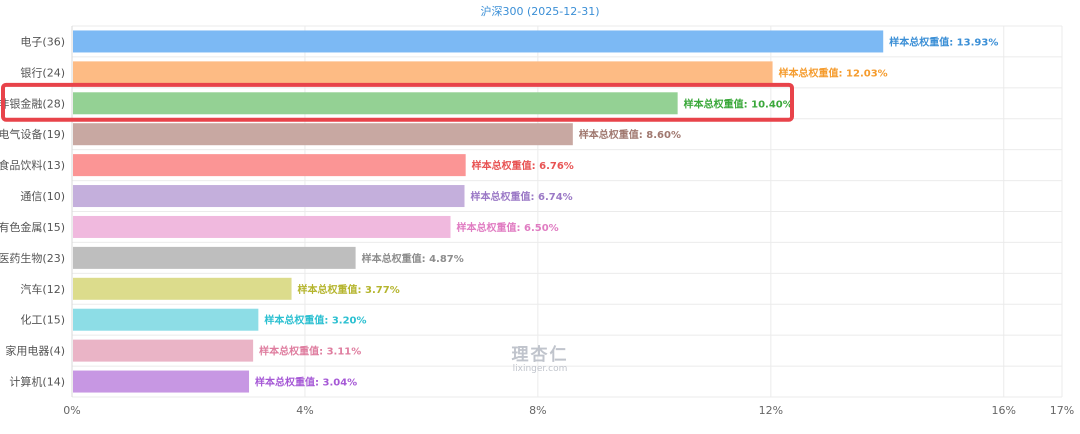  I want to click on data-label: 样本总权重值: 10.40%, so click(738, 103).